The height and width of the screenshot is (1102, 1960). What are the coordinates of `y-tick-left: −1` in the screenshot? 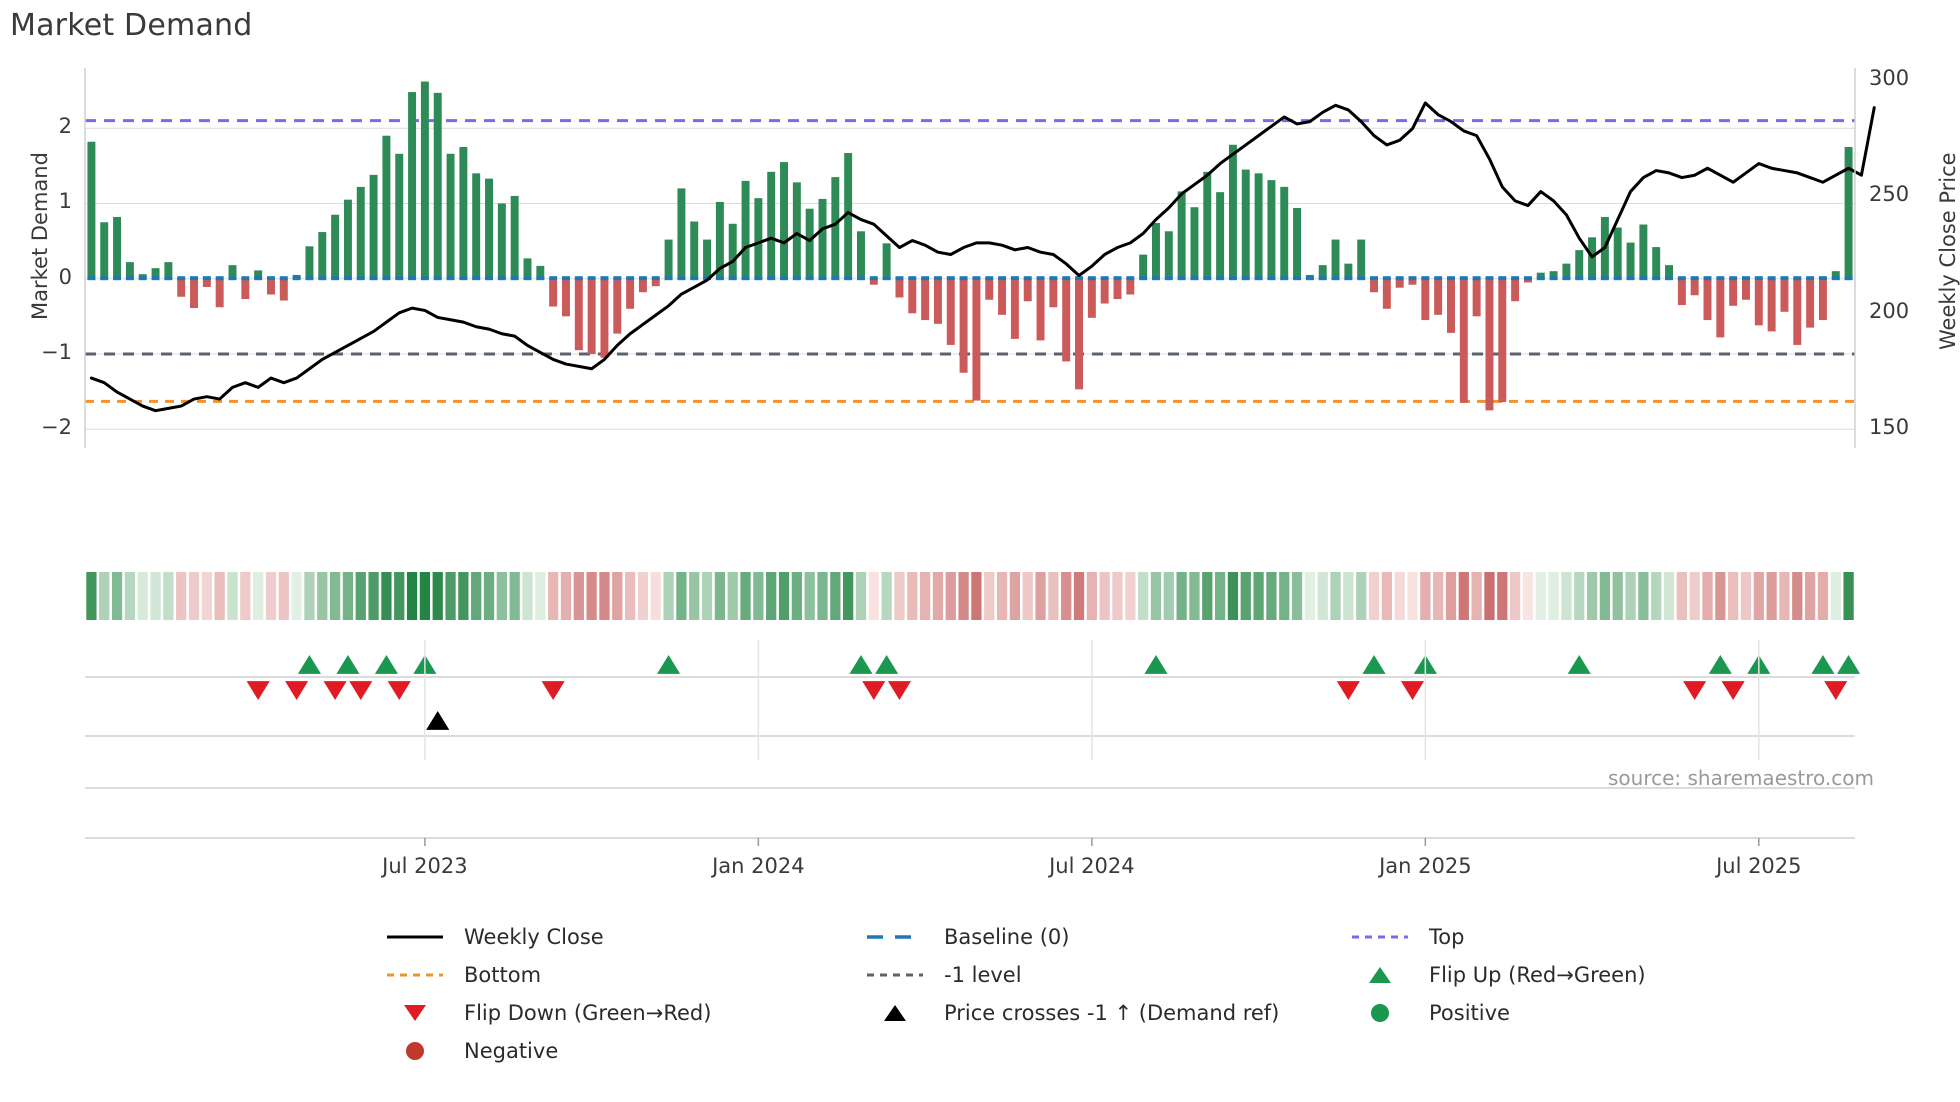 It's located at (56, 351).